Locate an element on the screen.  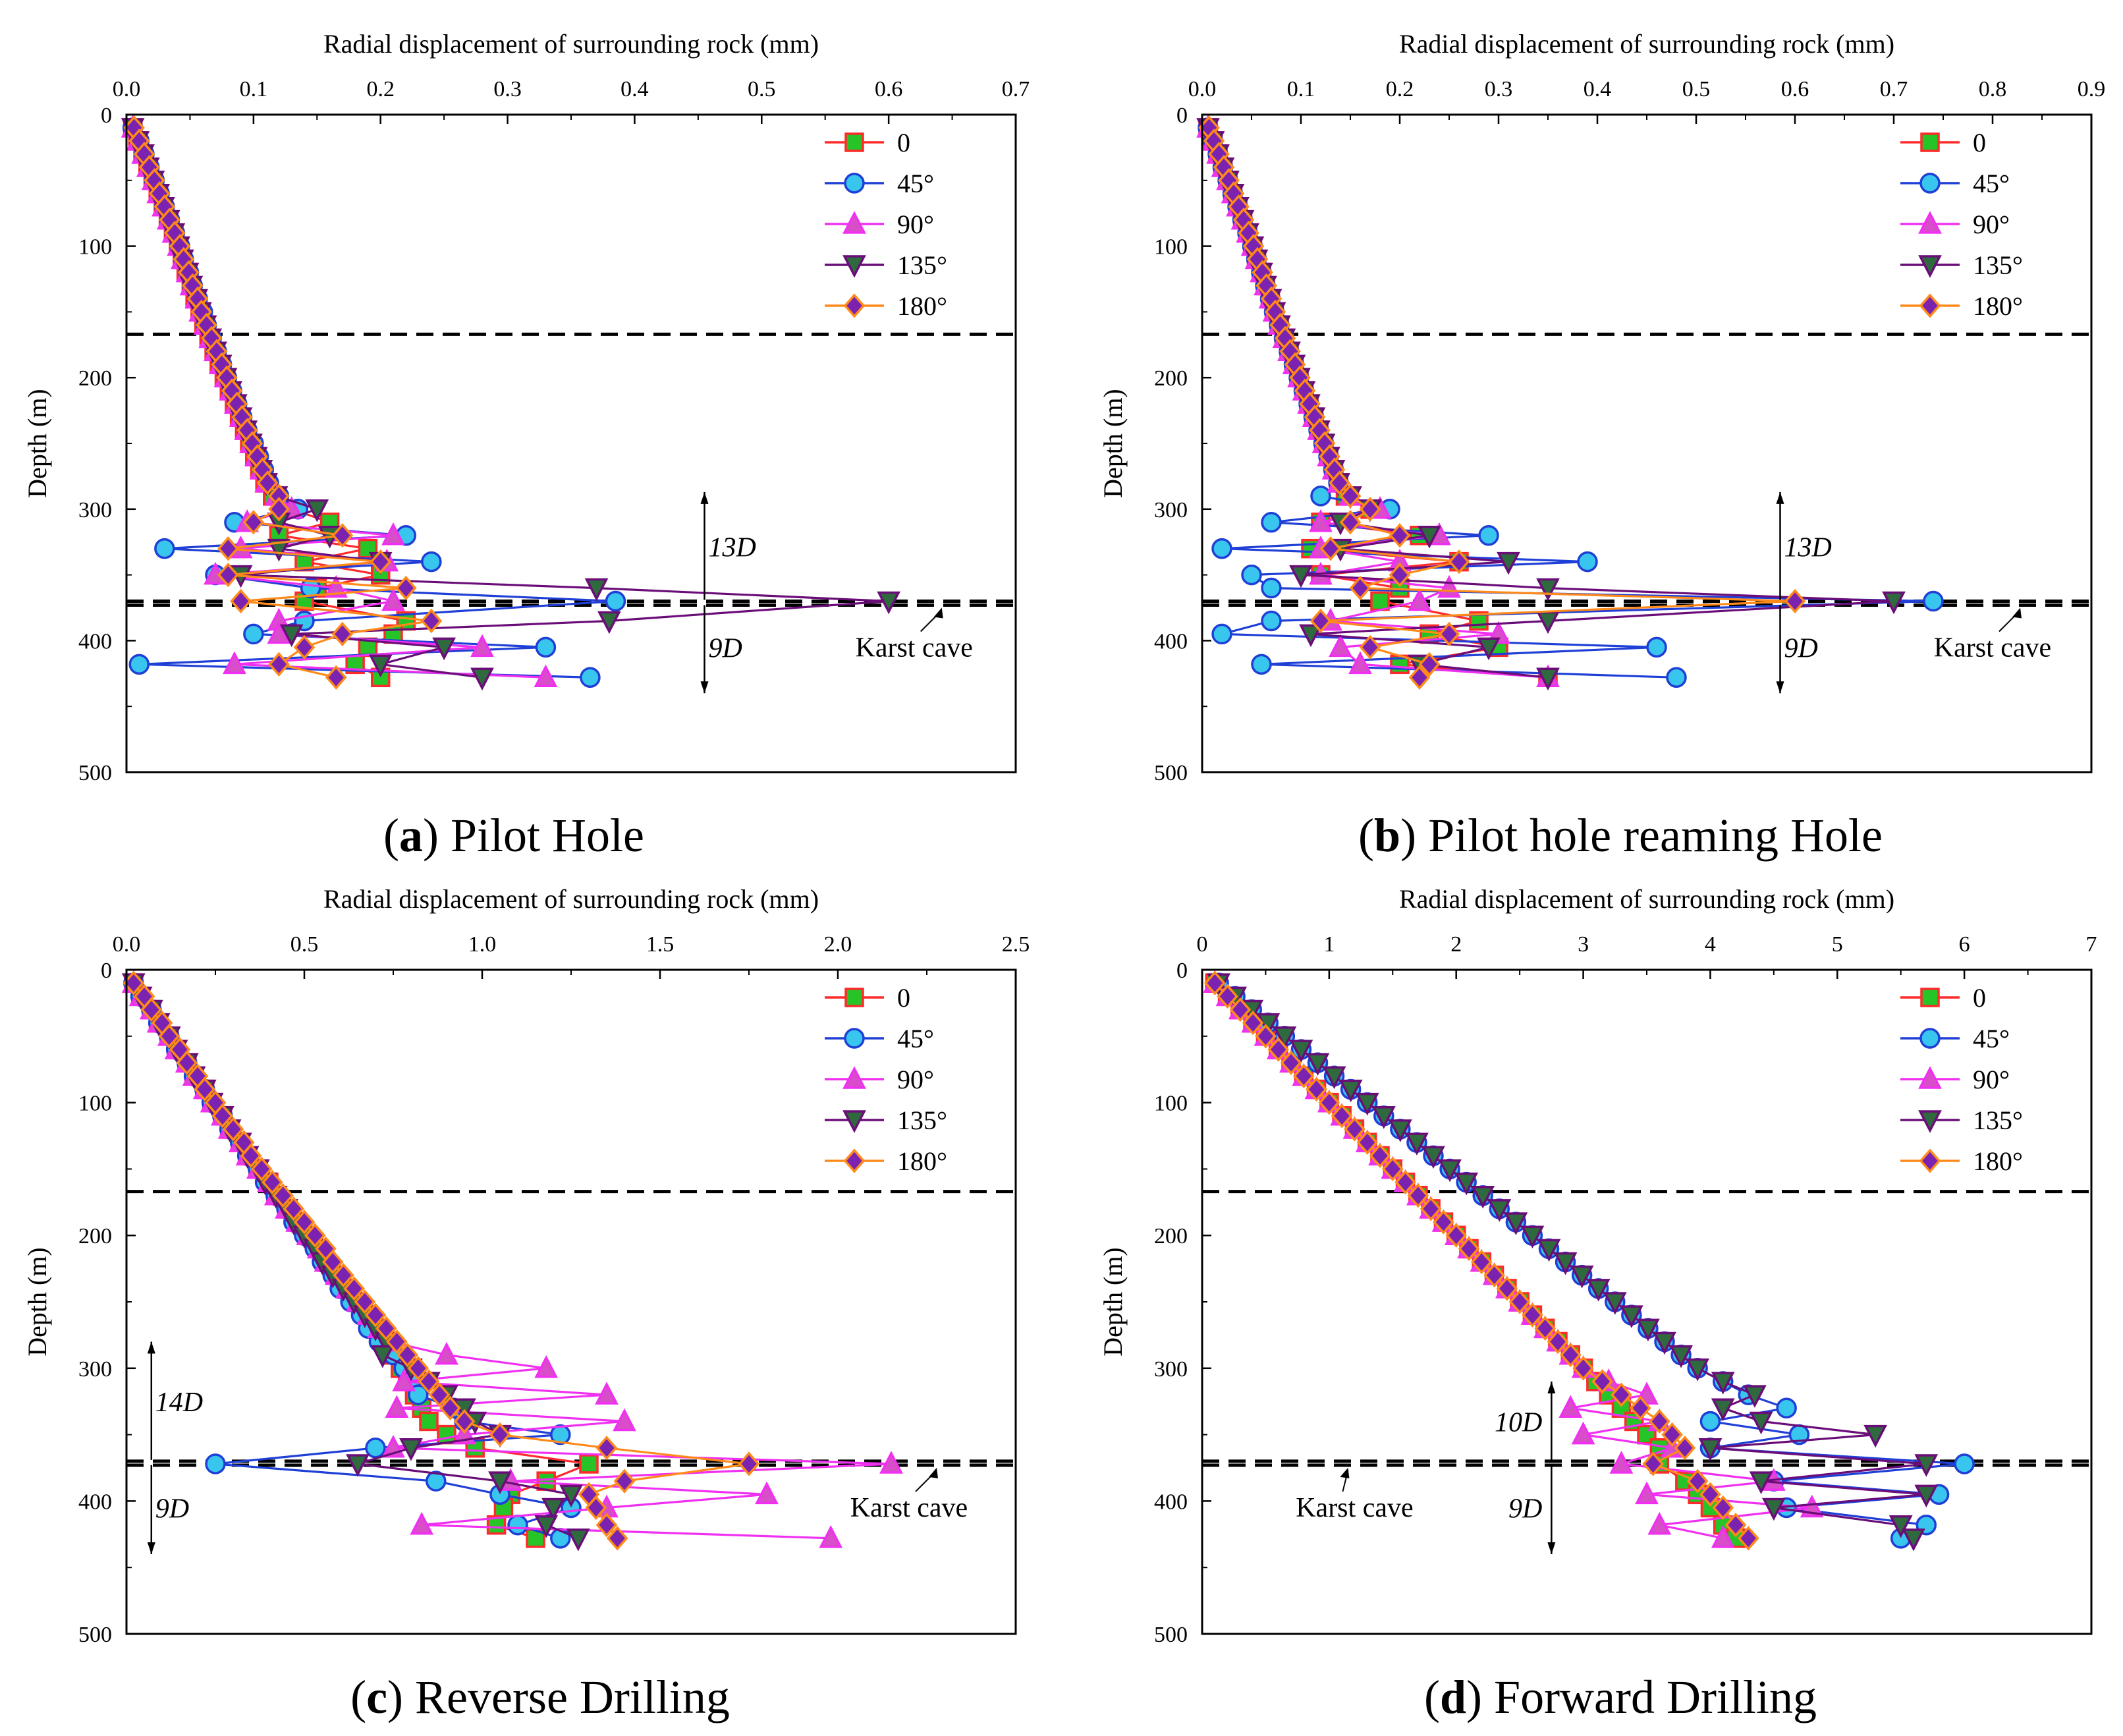
legend-label: 135° is located at coordinates (922, 265).